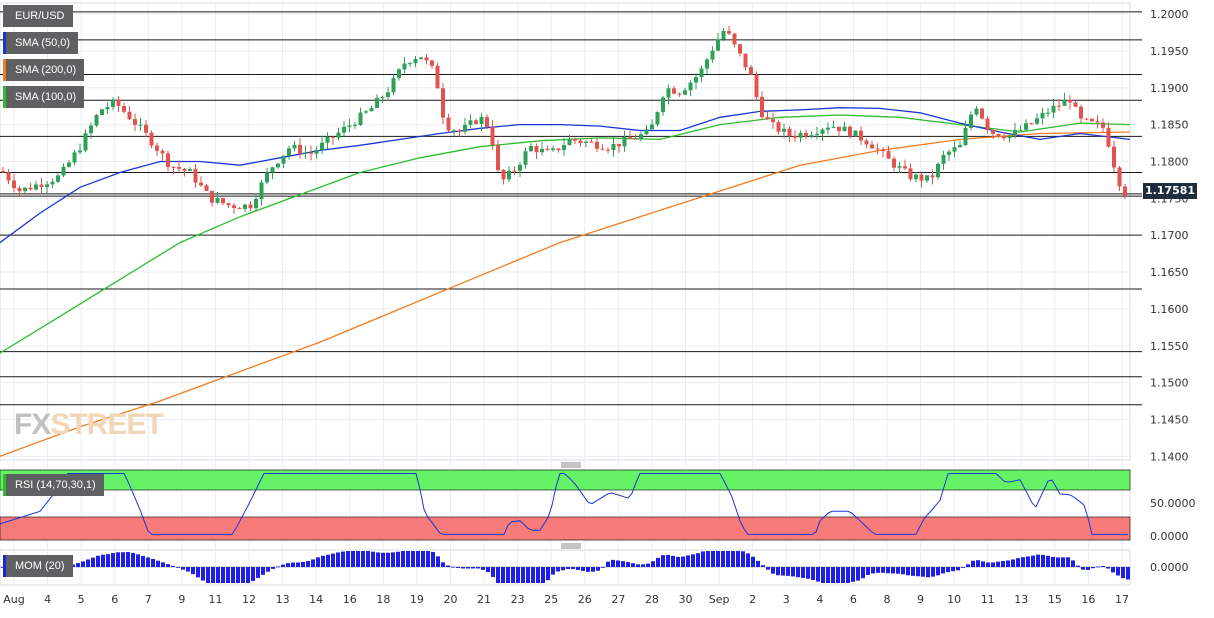 This screenshot has width=1214, height=618. I want to click on legend-symbol: EUR/USD, so click(38, 16).